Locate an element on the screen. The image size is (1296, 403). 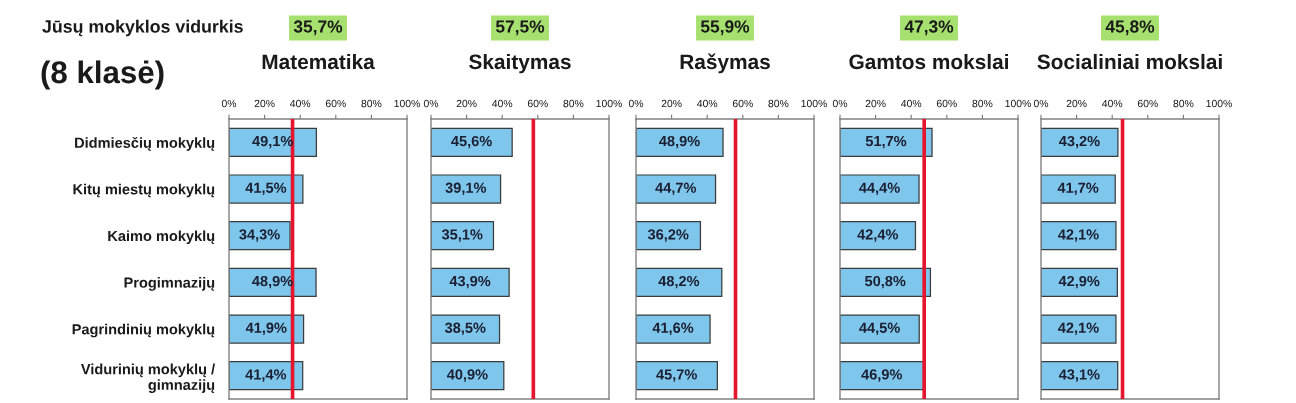
data-label: 42,4% is located at coordinates (878, 235).